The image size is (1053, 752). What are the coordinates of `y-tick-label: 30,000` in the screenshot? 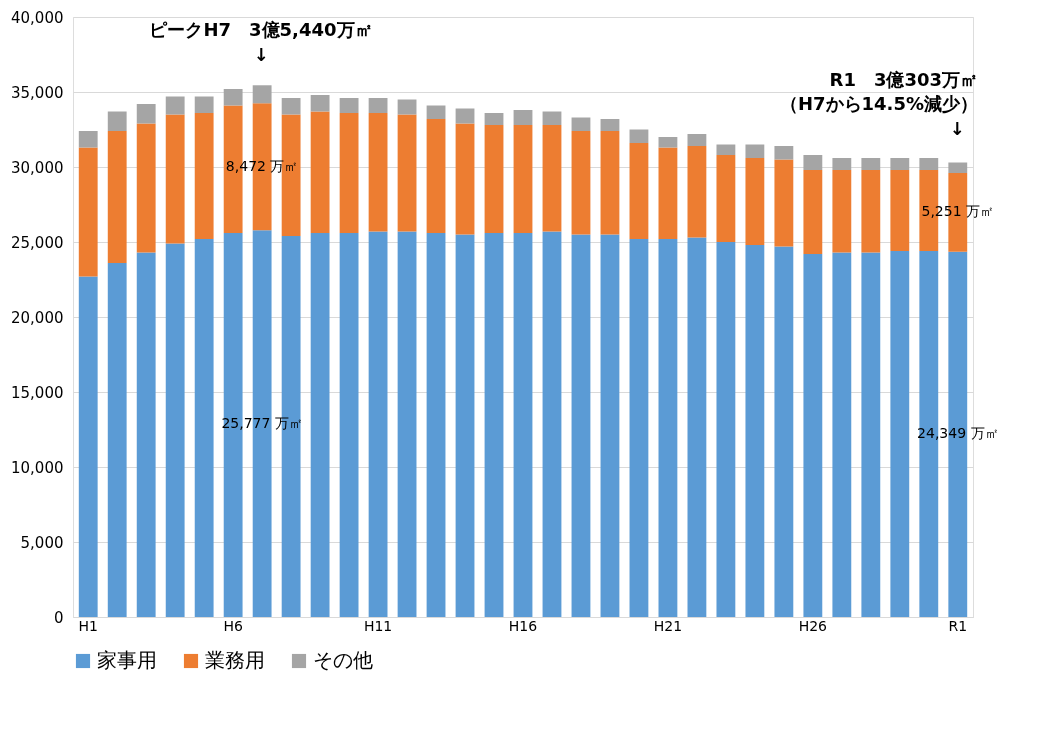 It's located at (37, 167).